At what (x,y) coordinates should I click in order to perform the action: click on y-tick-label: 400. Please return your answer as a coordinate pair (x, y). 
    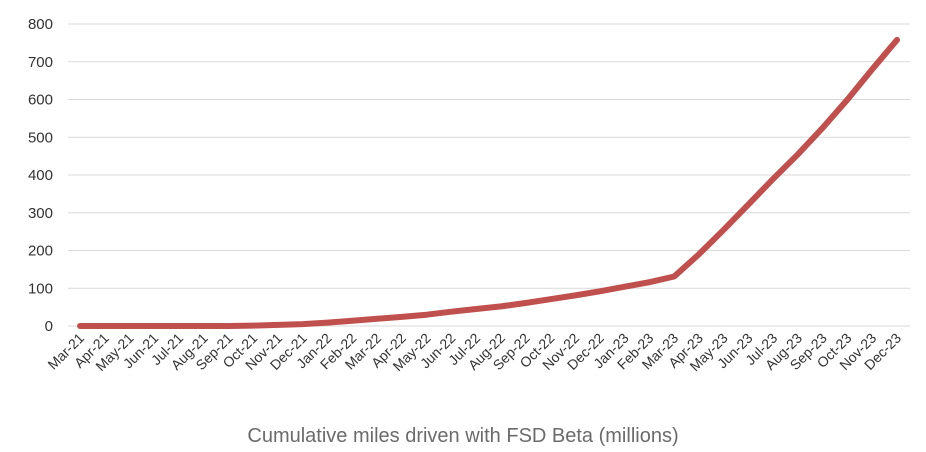
    Looking at the image, I should click on (40, 175).